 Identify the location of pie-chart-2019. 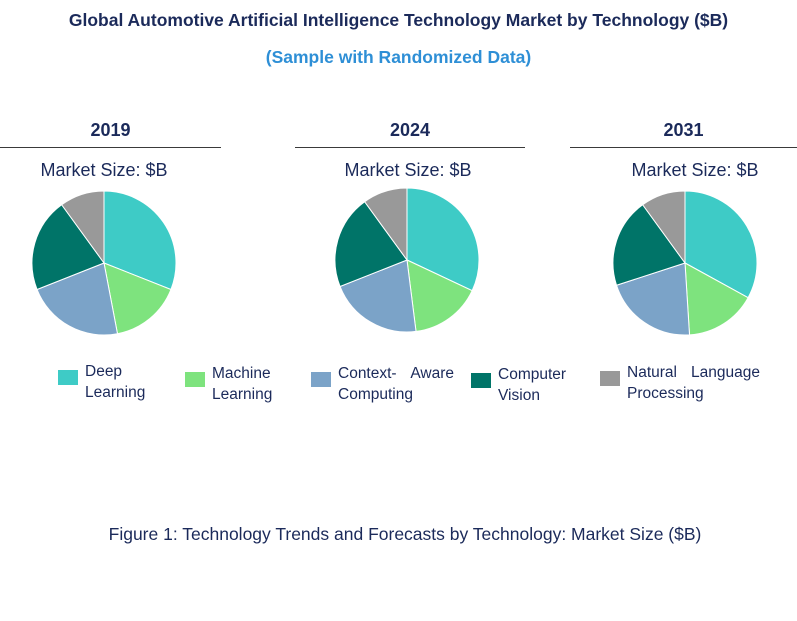
(104, 263).